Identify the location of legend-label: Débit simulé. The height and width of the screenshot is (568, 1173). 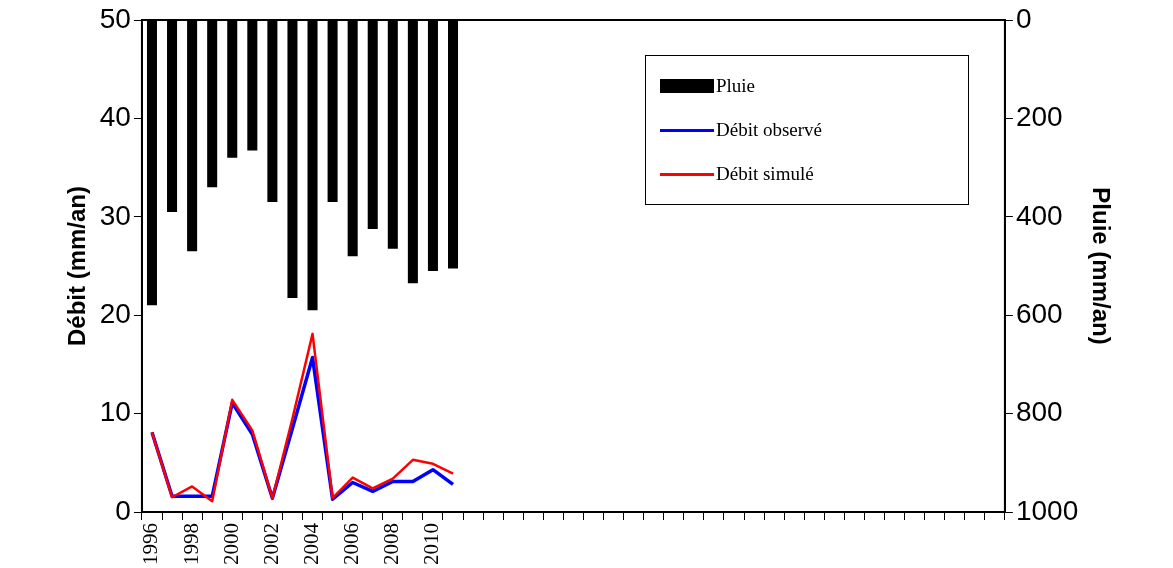
(765, 174).